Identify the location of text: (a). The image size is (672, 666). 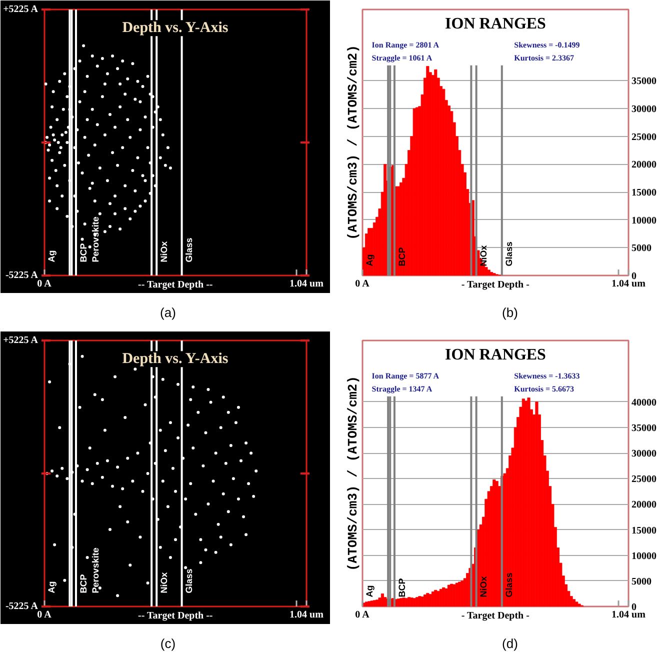
(168, 313).